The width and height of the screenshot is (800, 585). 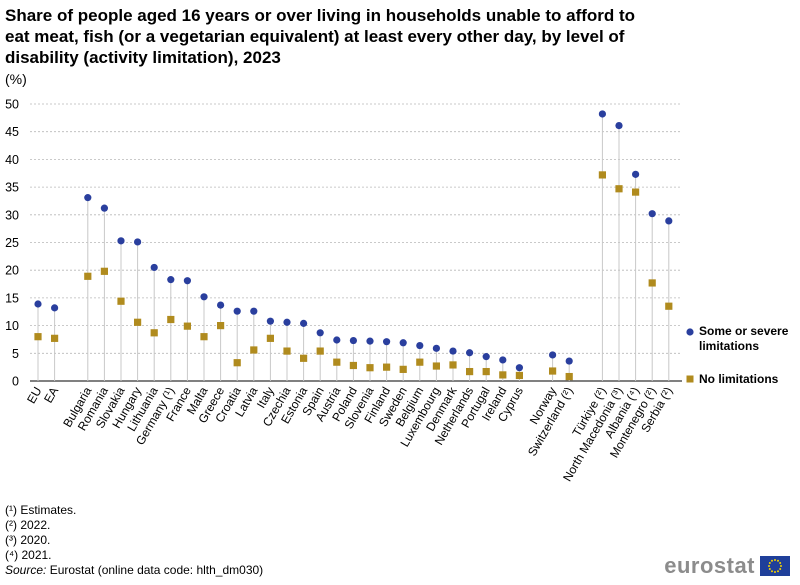 What do you see at coordinates (28, 540) in the screenshot?
I see `footnote: (³) 2020.` at bounding box center [28, 540].